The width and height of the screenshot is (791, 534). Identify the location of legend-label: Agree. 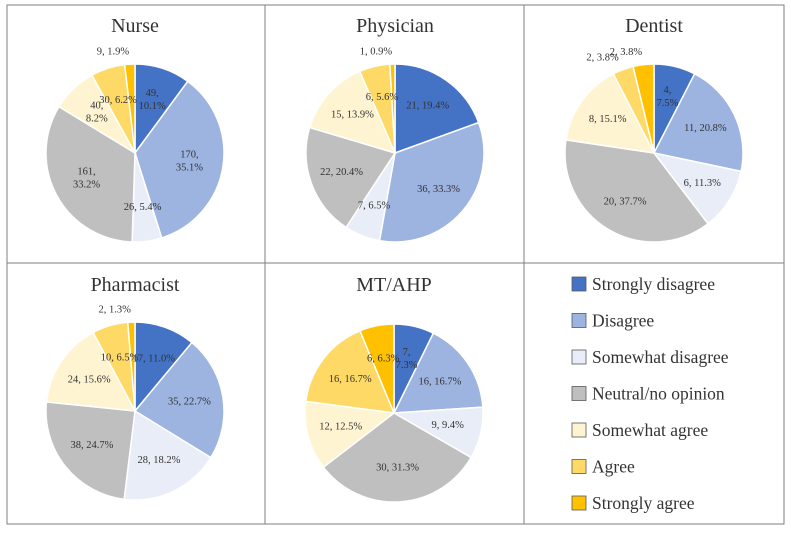
(613, 467).